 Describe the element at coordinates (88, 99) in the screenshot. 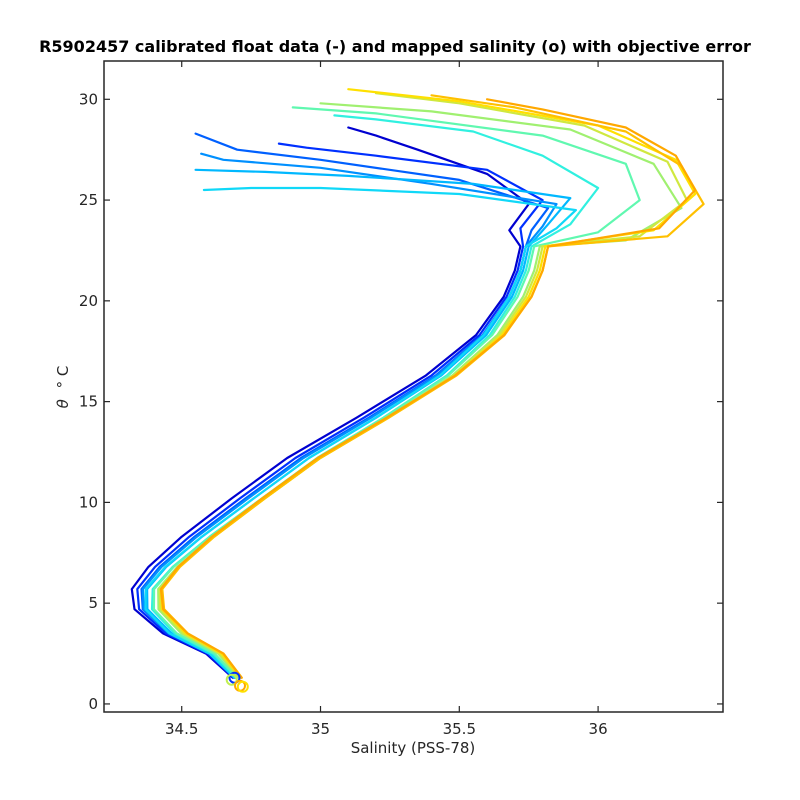

I see `y-tick-label: 30` at that location.